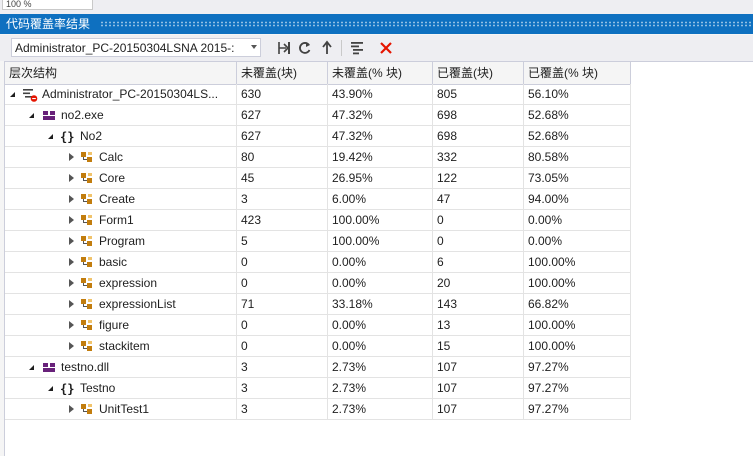  Describe the element at coordinates (121, 367) in the screenshot. I see `hierarchy-cell: testno.dll` at that location.